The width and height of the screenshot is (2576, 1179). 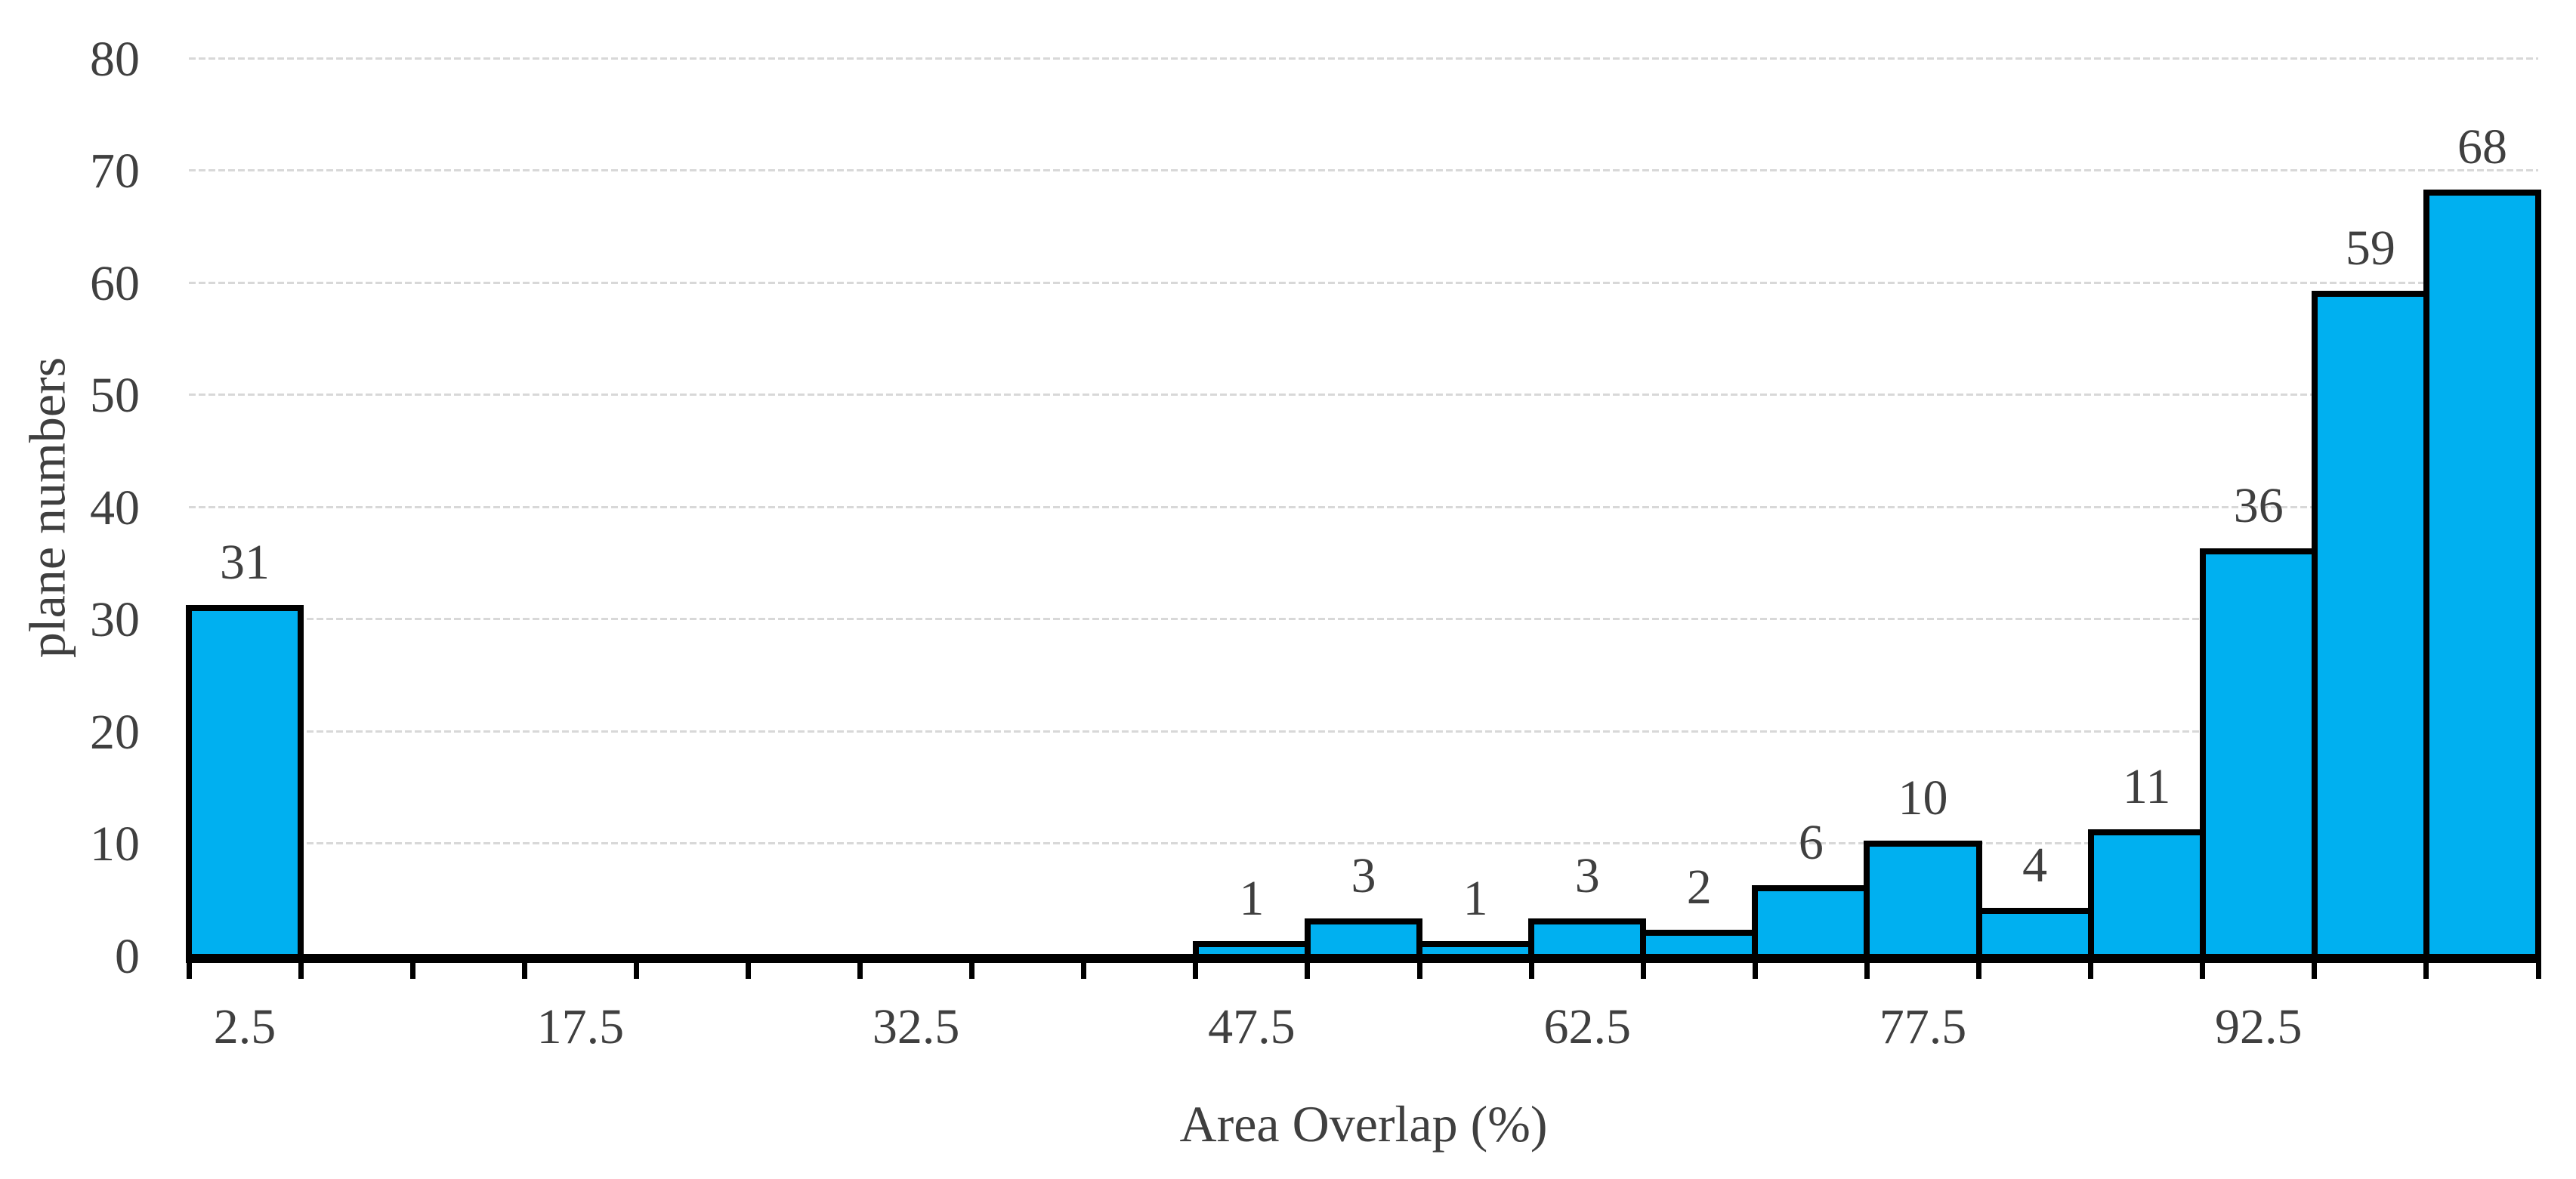 I want to click on y-axis-tick-label: 10, so click(x=115, y=844).